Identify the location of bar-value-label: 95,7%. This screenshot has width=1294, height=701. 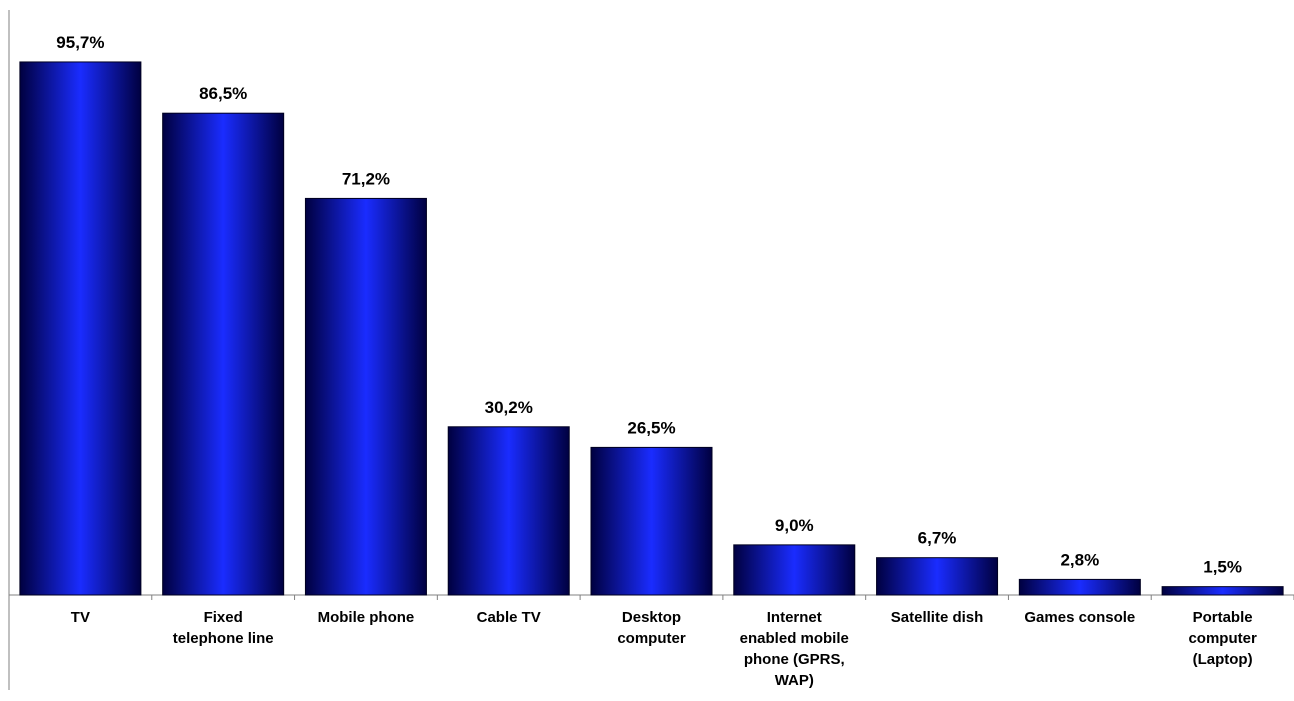
(80, 42).